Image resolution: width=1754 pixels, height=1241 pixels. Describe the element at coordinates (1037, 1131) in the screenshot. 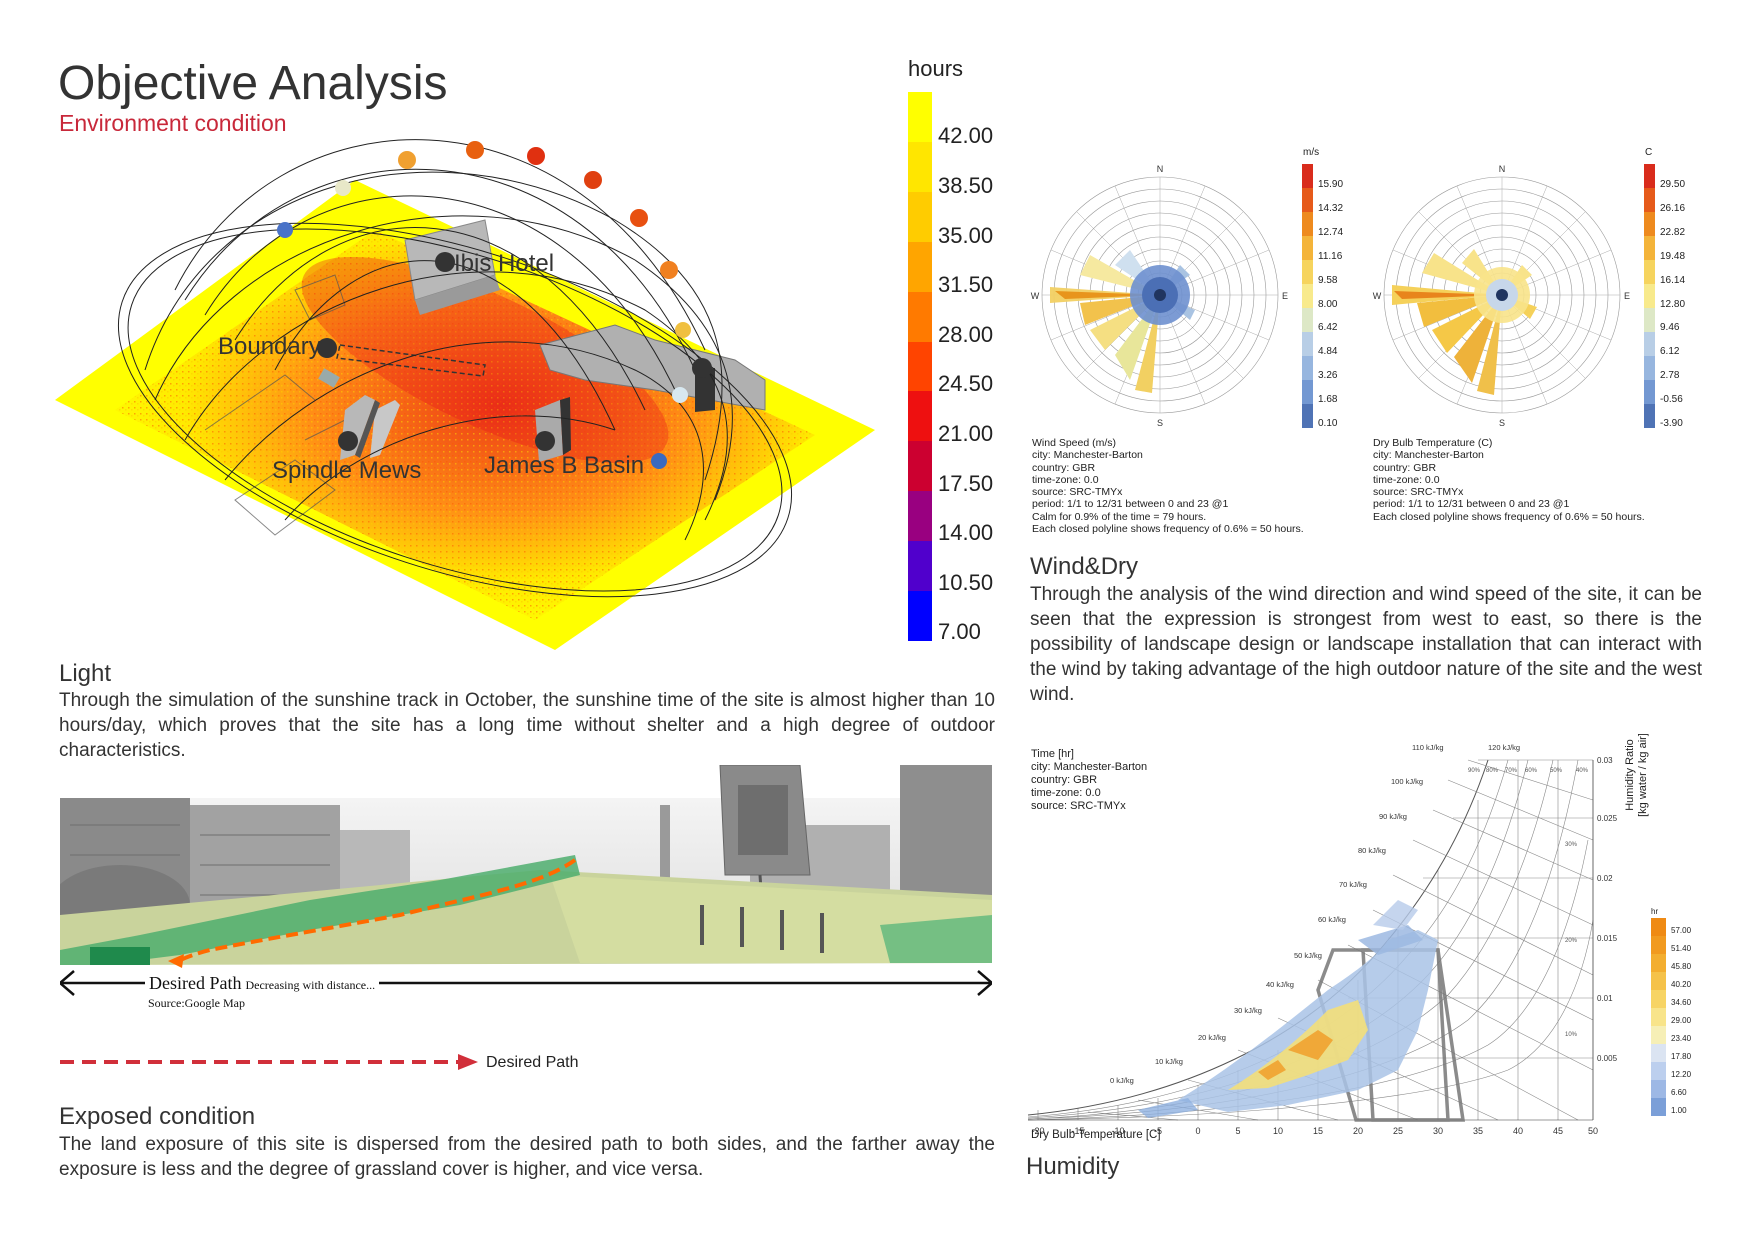

I see `svg-text: -20` at that location.